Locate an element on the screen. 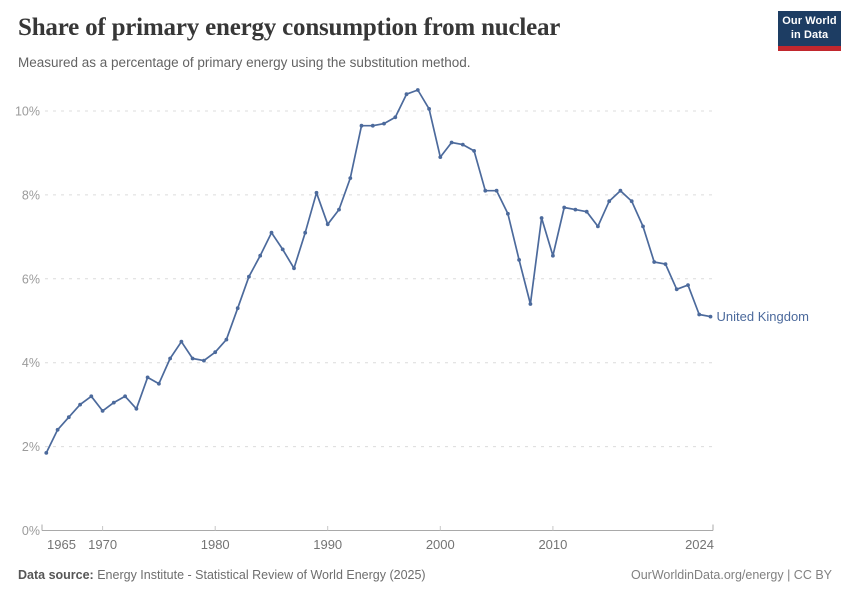  data-point-2019 is located at coordinates (654, 262).